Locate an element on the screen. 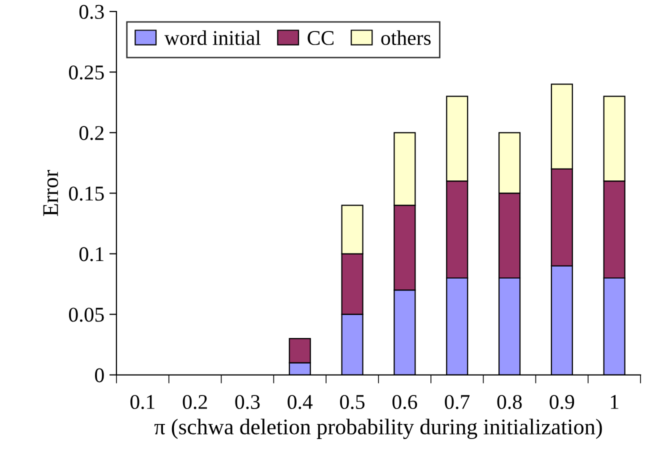  y-tick-label: 0 is located at coordinates (99, 375).